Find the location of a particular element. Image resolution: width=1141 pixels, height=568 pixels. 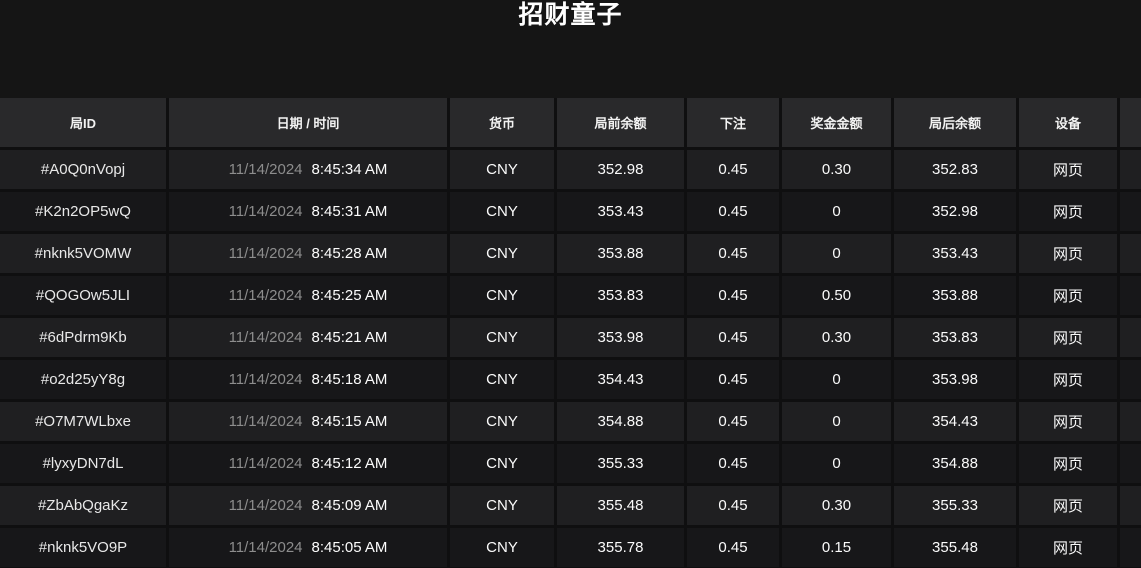

balance-after-cell: 352.83 is located at coordinates (956, 171).